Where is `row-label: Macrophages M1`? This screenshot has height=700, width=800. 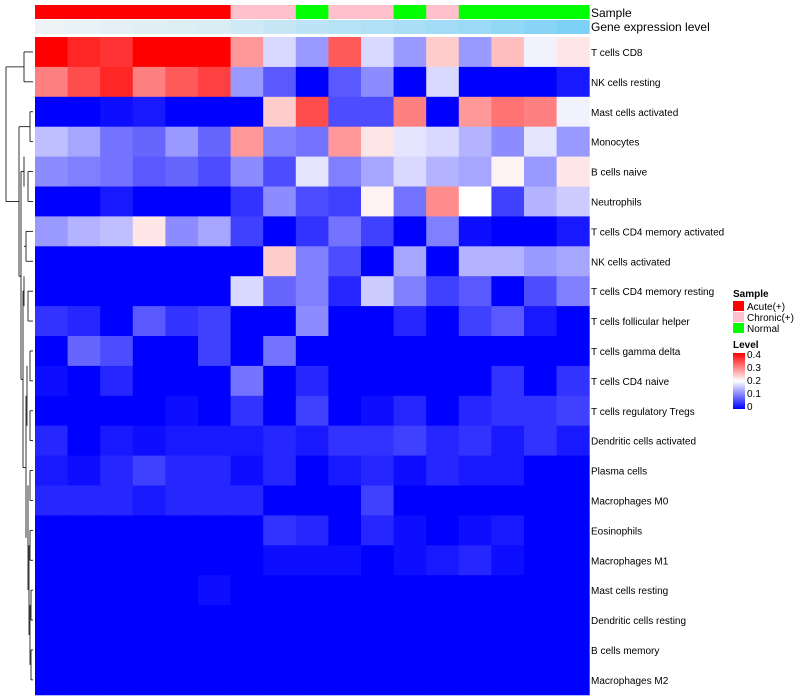
row-label: Macrophages M1 is located at coordinates (630, 561).